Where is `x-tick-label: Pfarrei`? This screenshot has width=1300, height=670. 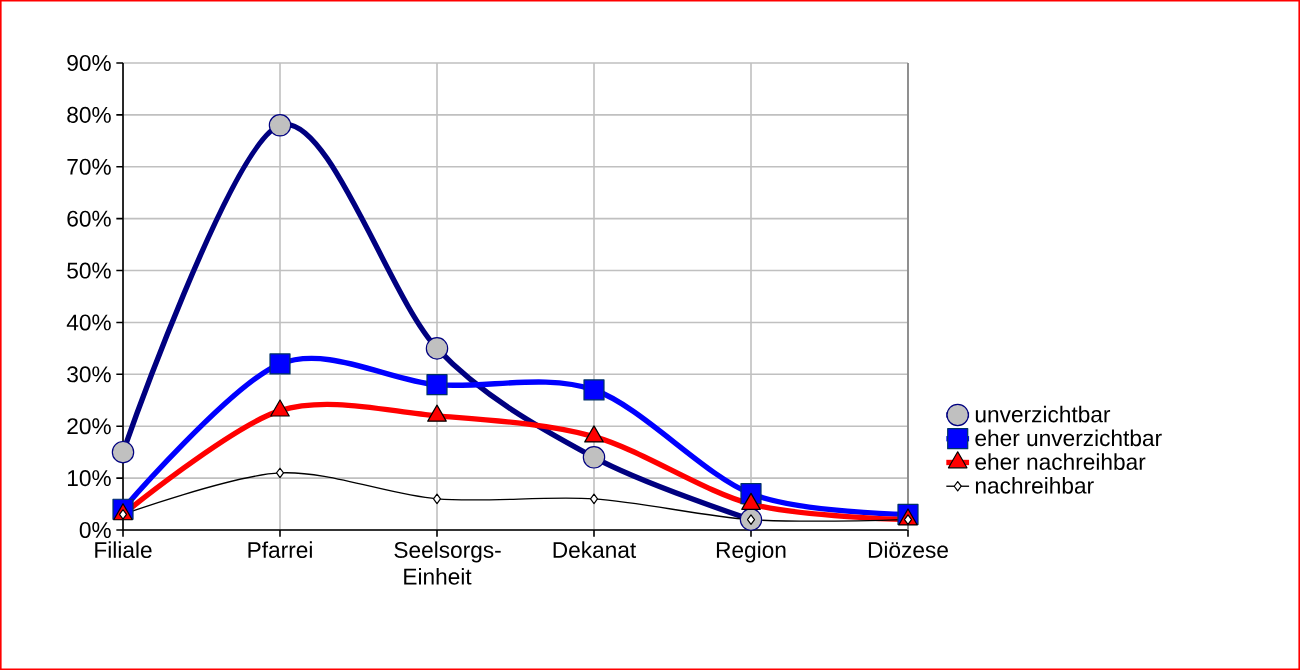
x-tick-label: Pfarrei is located at coordinates (280, 550).